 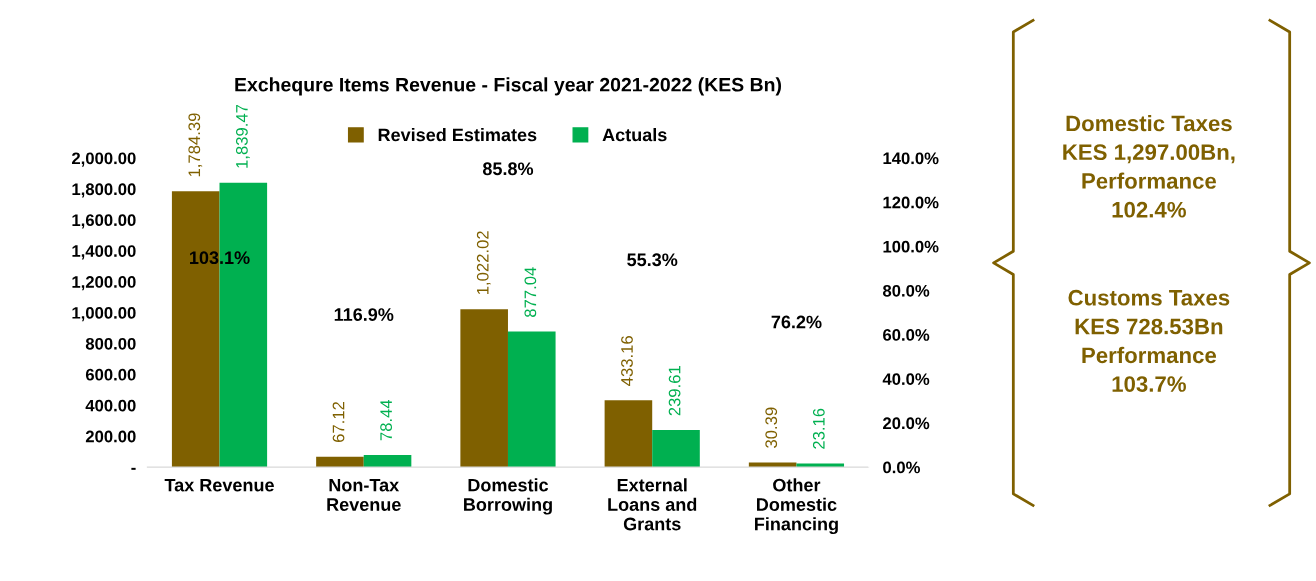 I want to click on legend-label: Revised Estimates, so click(x=457, y=135).